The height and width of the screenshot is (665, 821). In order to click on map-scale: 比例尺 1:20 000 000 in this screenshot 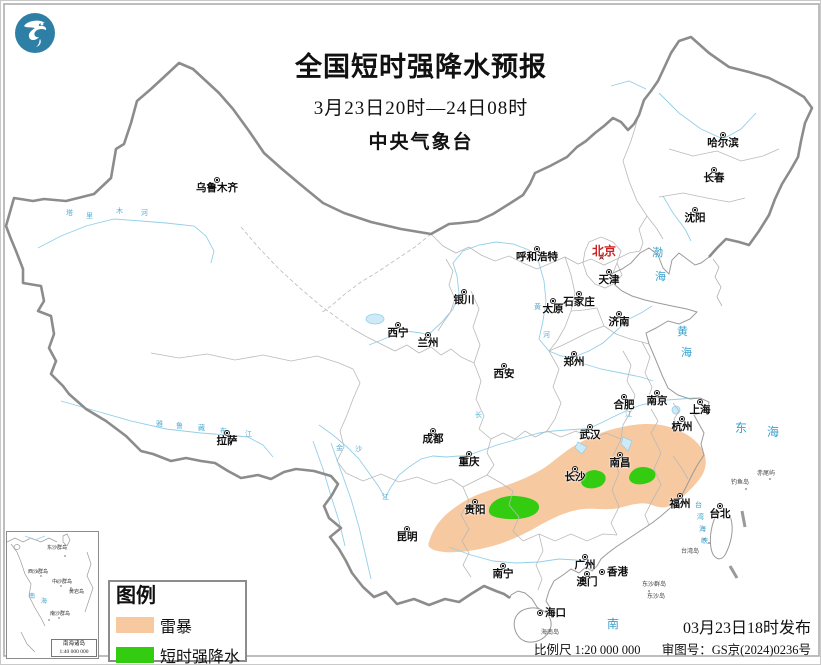, I will do `click(587, 650)`.